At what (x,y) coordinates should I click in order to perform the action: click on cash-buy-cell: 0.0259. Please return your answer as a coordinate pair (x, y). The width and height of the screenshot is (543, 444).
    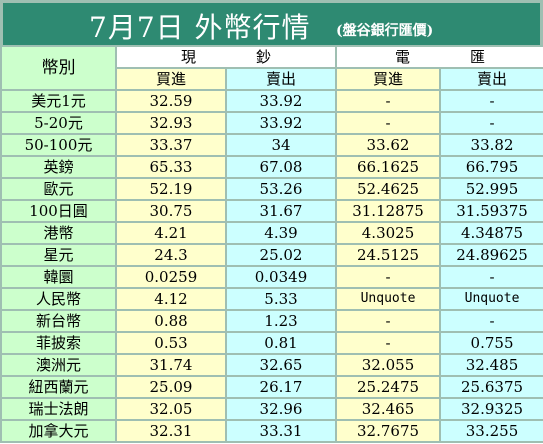
    Looking at the image, I should click on (171, 277).